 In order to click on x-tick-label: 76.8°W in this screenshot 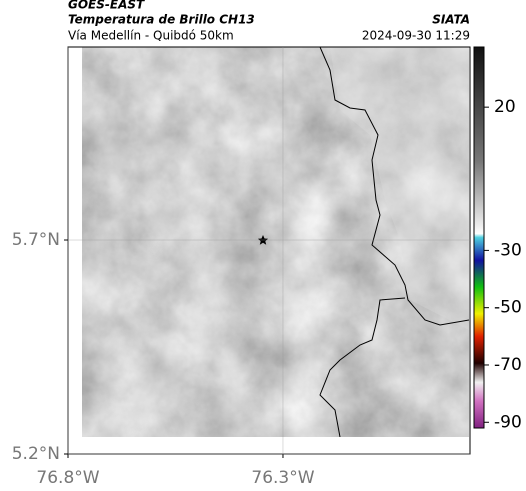, I will do `click(67, 478)`.